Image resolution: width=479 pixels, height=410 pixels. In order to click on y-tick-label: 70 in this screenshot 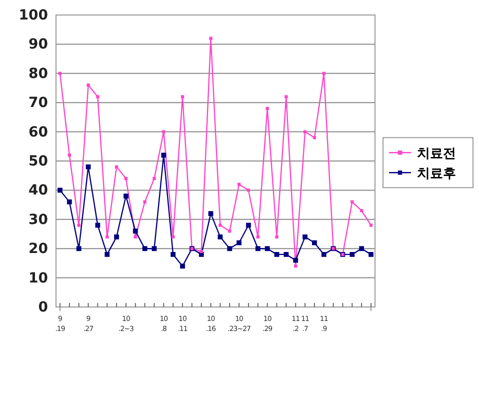, I will do `click(38, 103)`.